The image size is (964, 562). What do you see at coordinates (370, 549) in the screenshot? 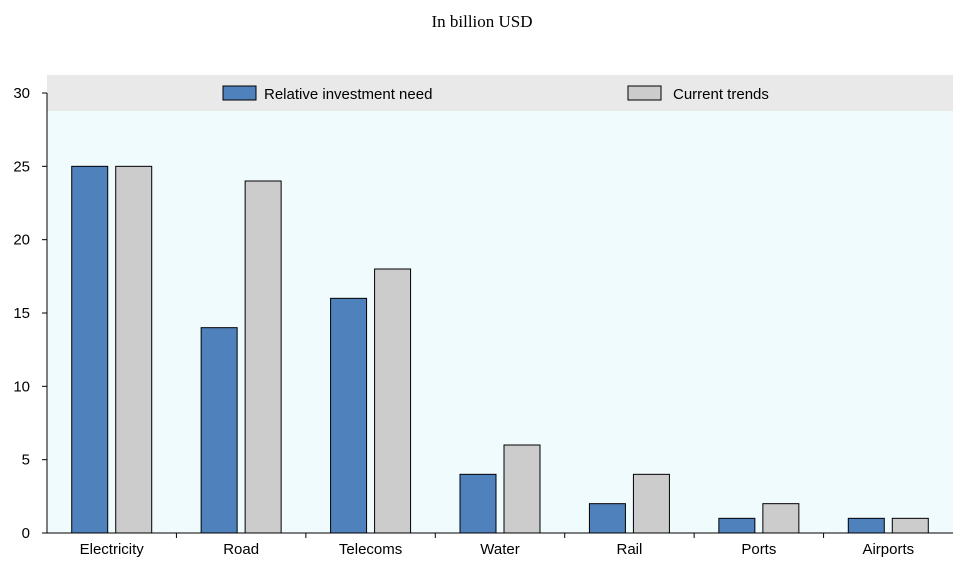
I see `x-tick-label: Telecoms` at bounding box center [370, 549].